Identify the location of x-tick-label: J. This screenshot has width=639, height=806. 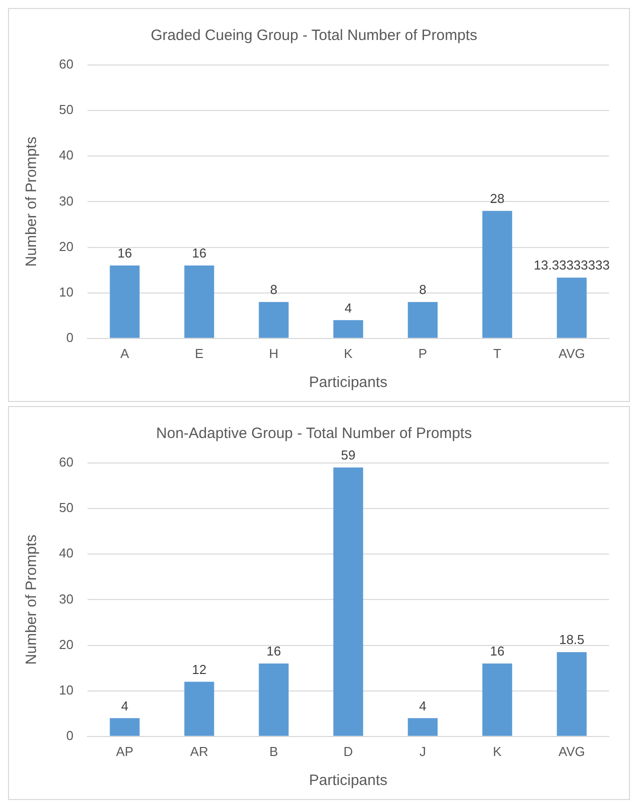
(422, 751).